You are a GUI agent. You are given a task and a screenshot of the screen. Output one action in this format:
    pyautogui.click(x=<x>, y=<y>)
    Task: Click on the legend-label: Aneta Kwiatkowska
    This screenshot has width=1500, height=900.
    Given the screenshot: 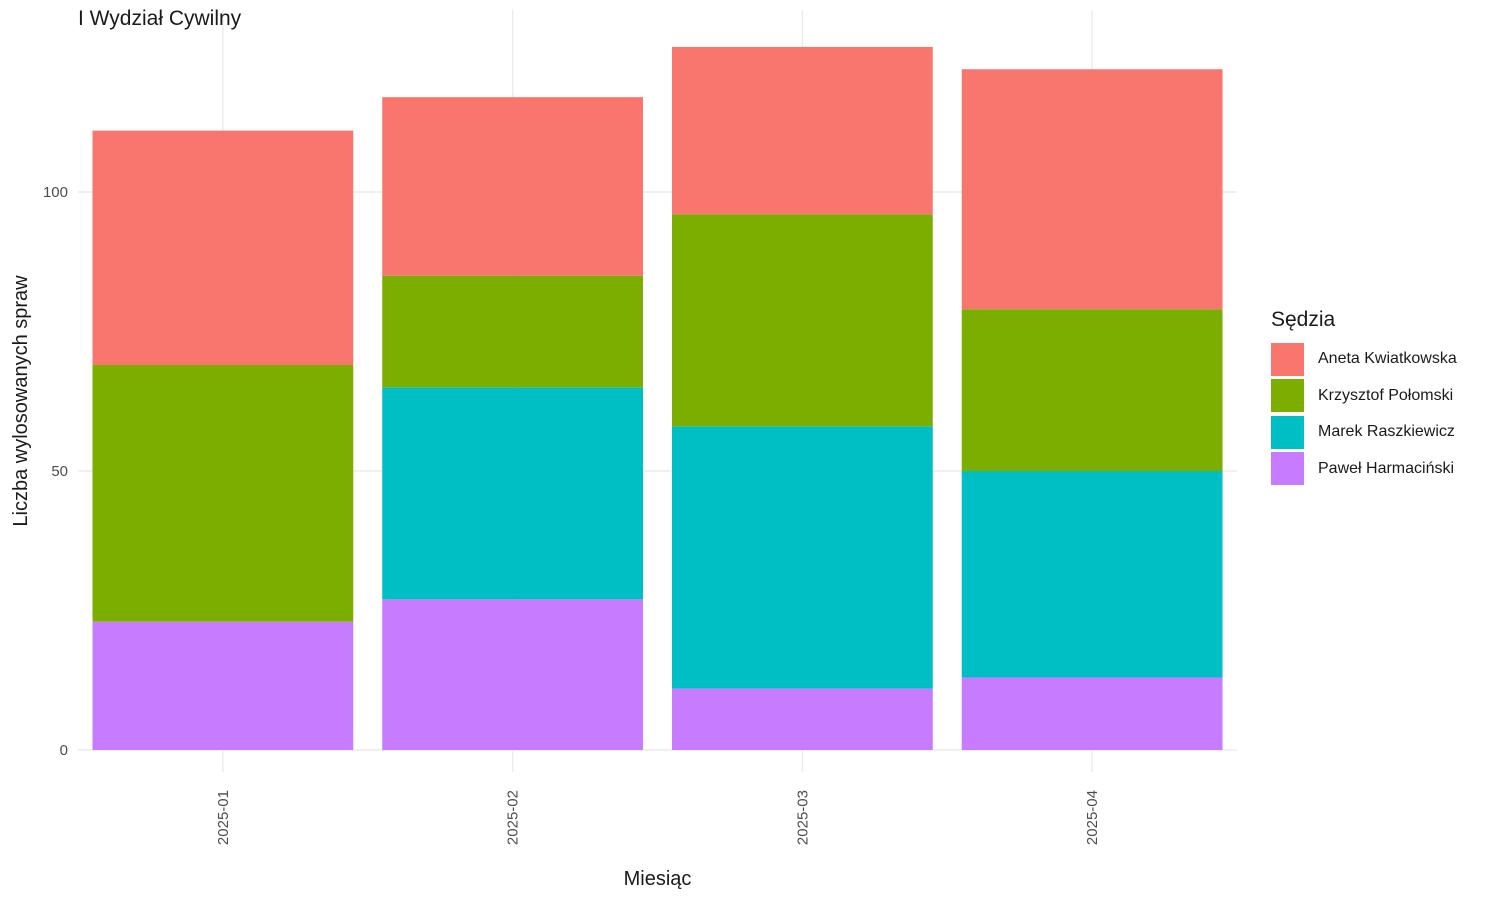 What is the action you would take?
    pyautogui.click(x=1387, y=359)
    